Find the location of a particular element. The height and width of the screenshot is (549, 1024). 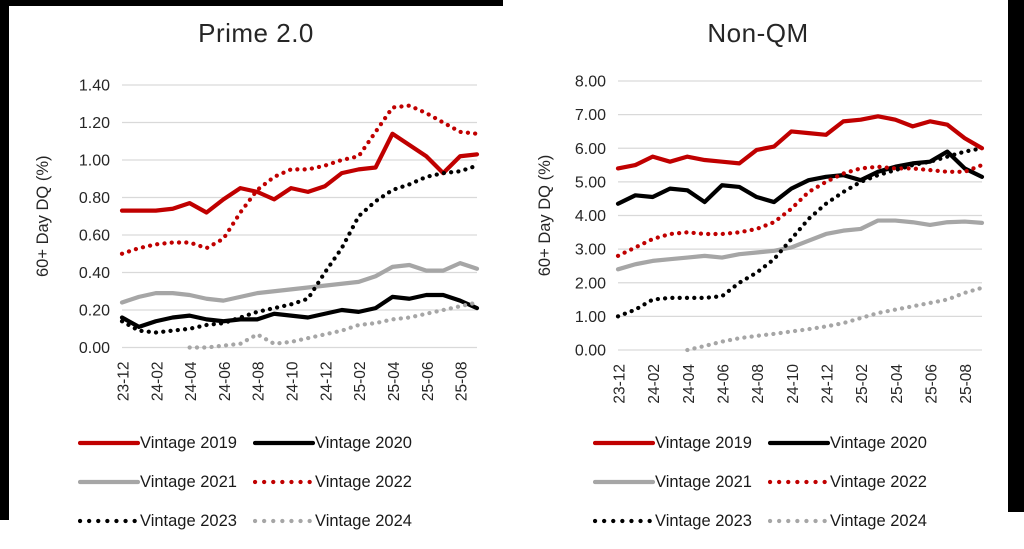

legend-row: Vintage 2023 Vintage 2024 is located at coordinates (800, 521).